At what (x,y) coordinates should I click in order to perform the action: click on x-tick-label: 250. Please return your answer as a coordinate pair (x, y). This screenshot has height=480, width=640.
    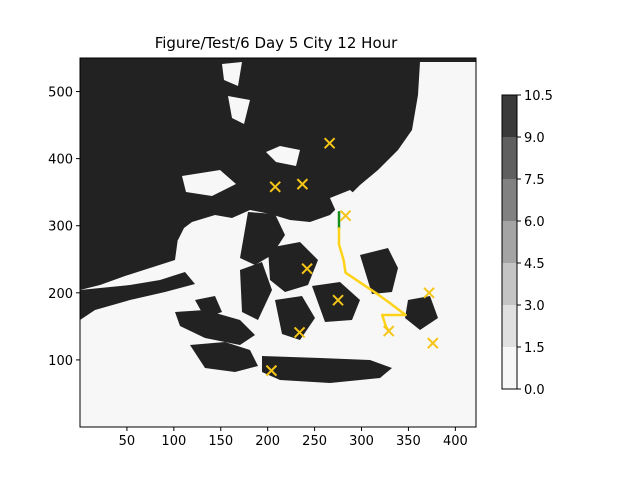
    Looking at the image, I should click on (314, 441).